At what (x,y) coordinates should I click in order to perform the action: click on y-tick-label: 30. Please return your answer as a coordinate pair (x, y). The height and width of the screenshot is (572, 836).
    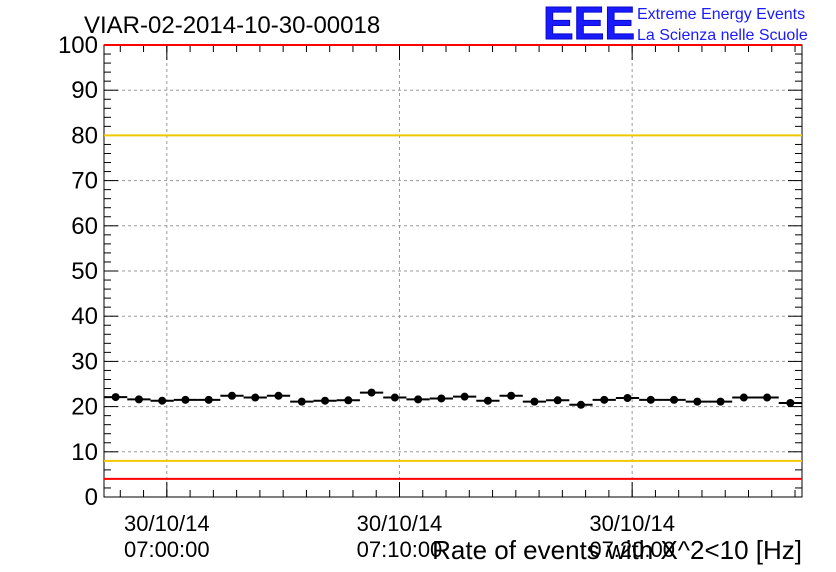
    Looking at the image, I should click on (84, 361).